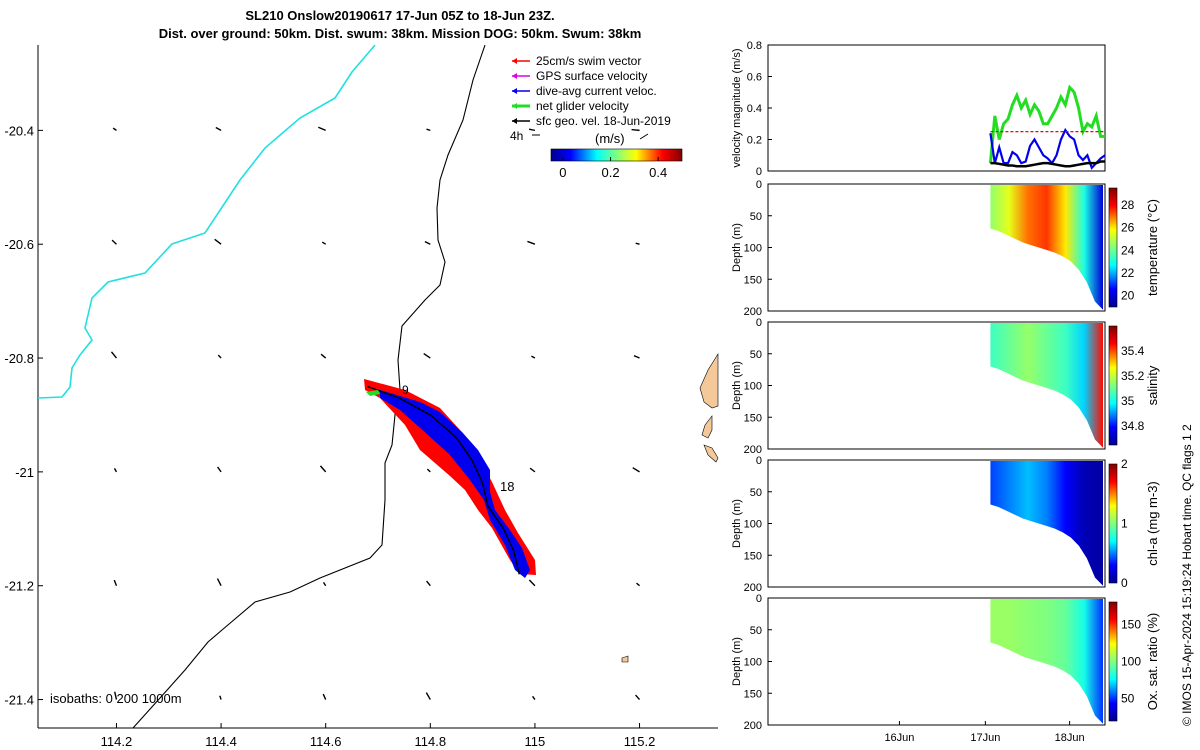 This screenshot has height=750, width=1200. Describe the element at coordinates (616, 155) in the screenshot. I see `speed-colorbar` at that location.